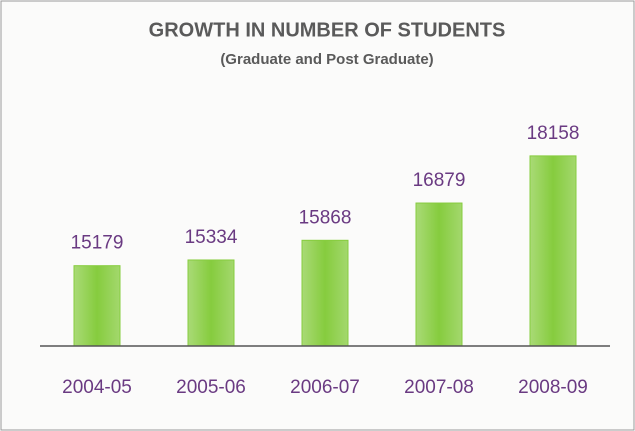  What do you see at coordinates (439, 180) in the screenshot?
I see `data-label: 16879` at bounding box center [439, 180].